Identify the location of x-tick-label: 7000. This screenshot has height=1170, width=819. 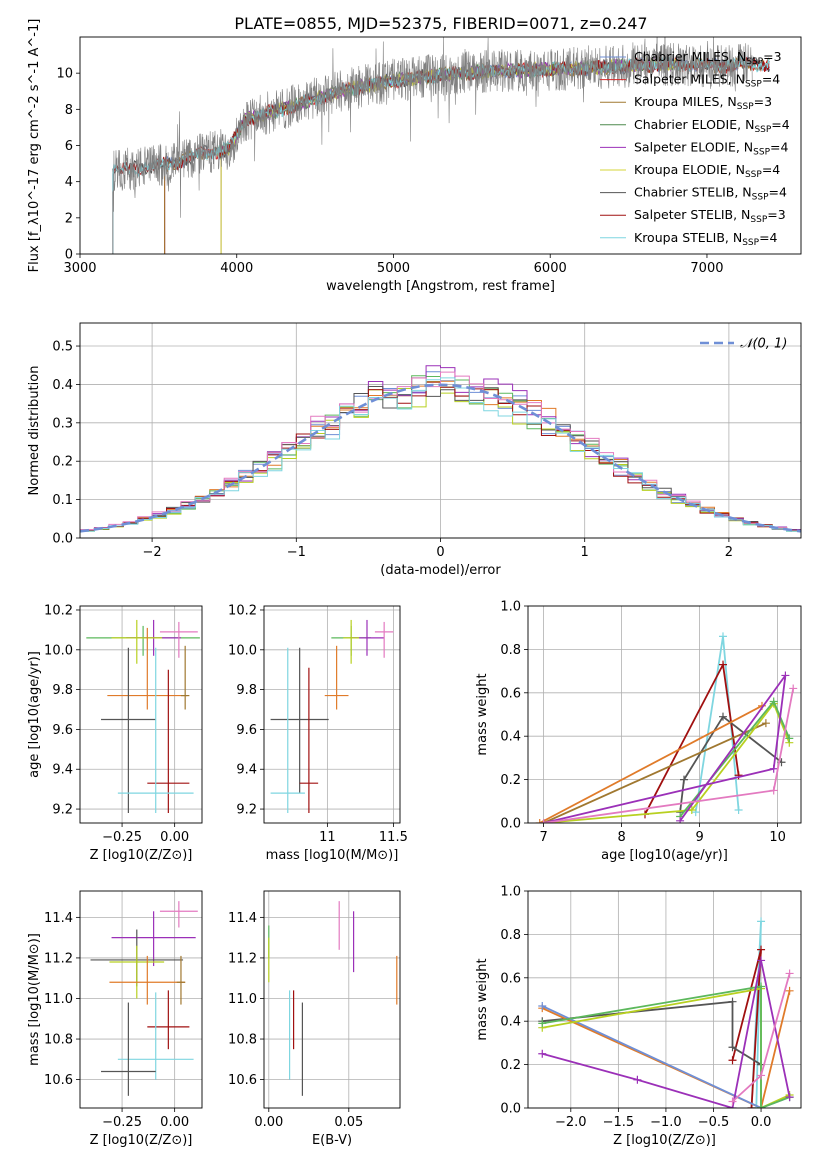
(706, 268).